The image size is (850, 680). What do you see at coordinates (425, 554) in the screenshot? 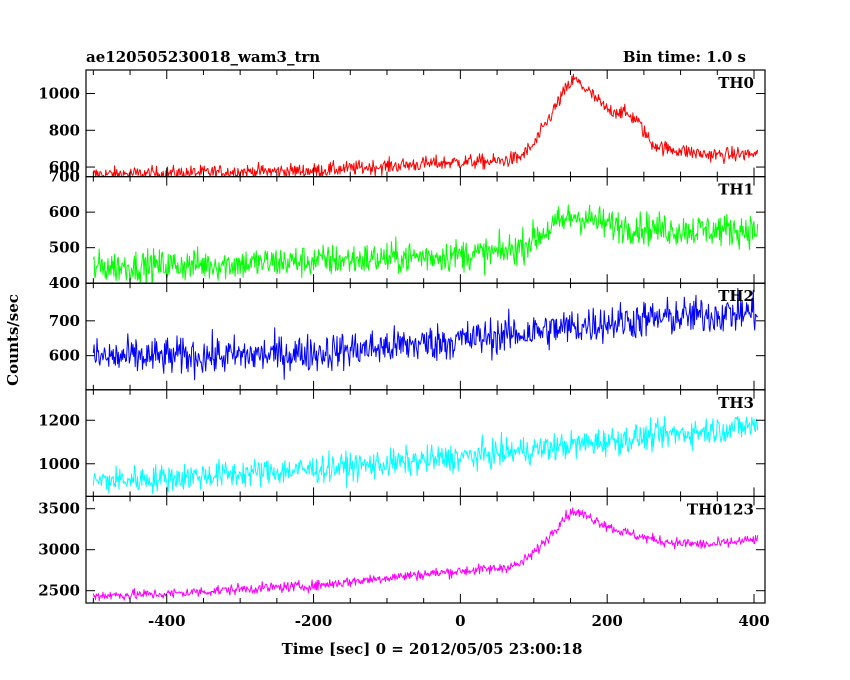
I see `series-line-th0123` at bounding box center [425, 554].